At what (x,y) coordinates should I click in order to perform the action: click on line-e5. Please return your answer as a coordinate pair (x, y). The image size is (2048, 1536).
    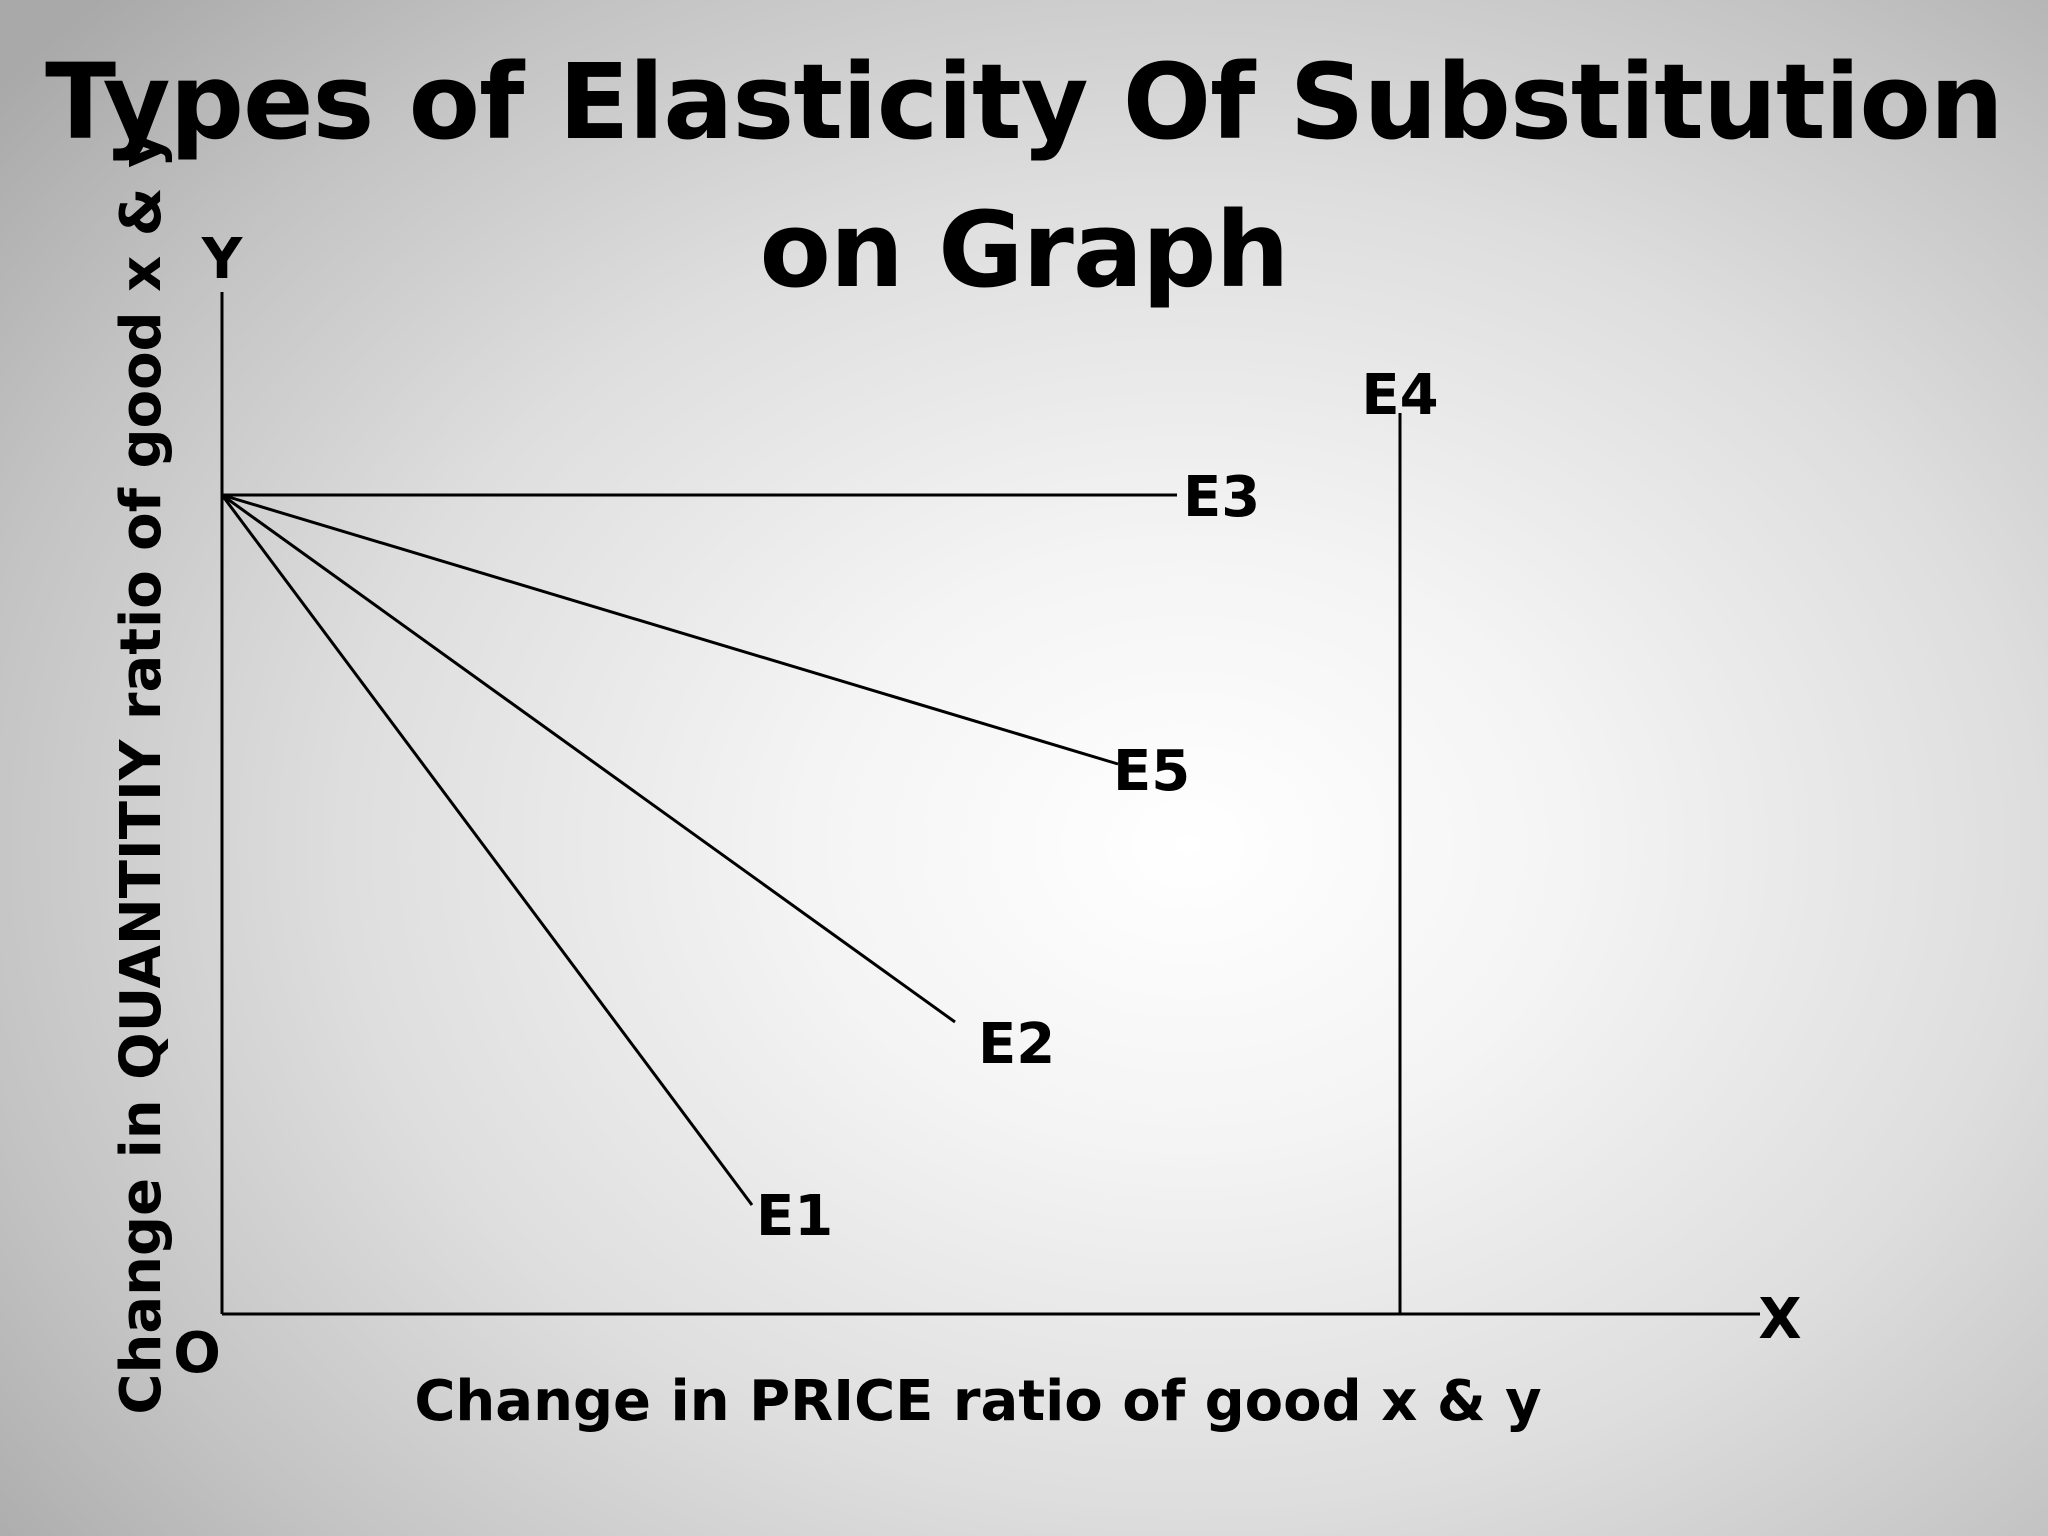
    Looking at the image, I should click on (670, 629).